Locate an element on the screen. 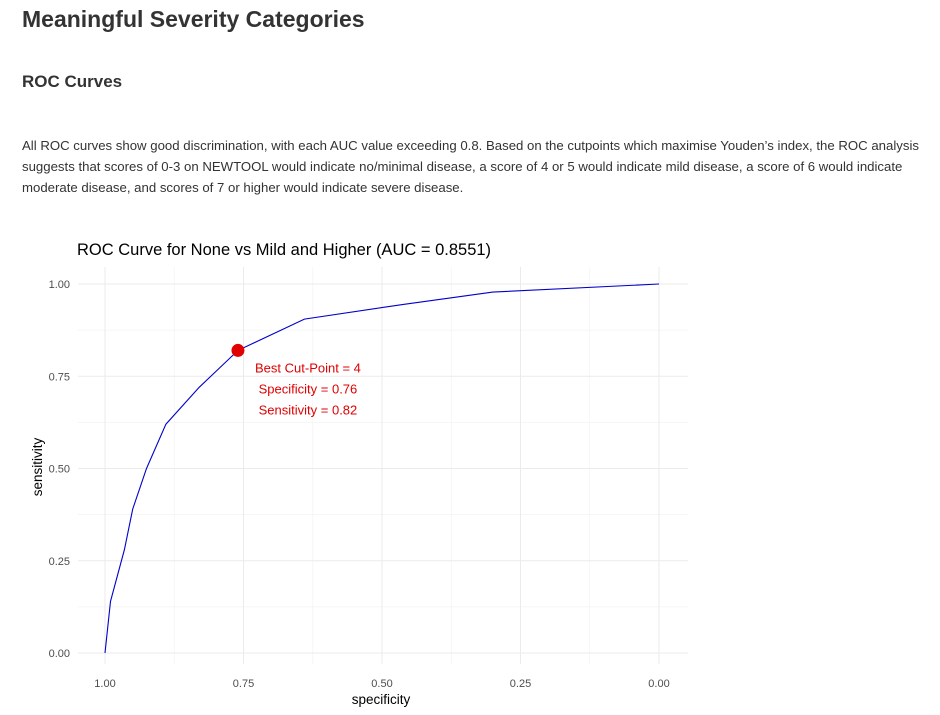 The image size is (940, 715). x-axis-label: specificity is located at coordinates (381, 699).